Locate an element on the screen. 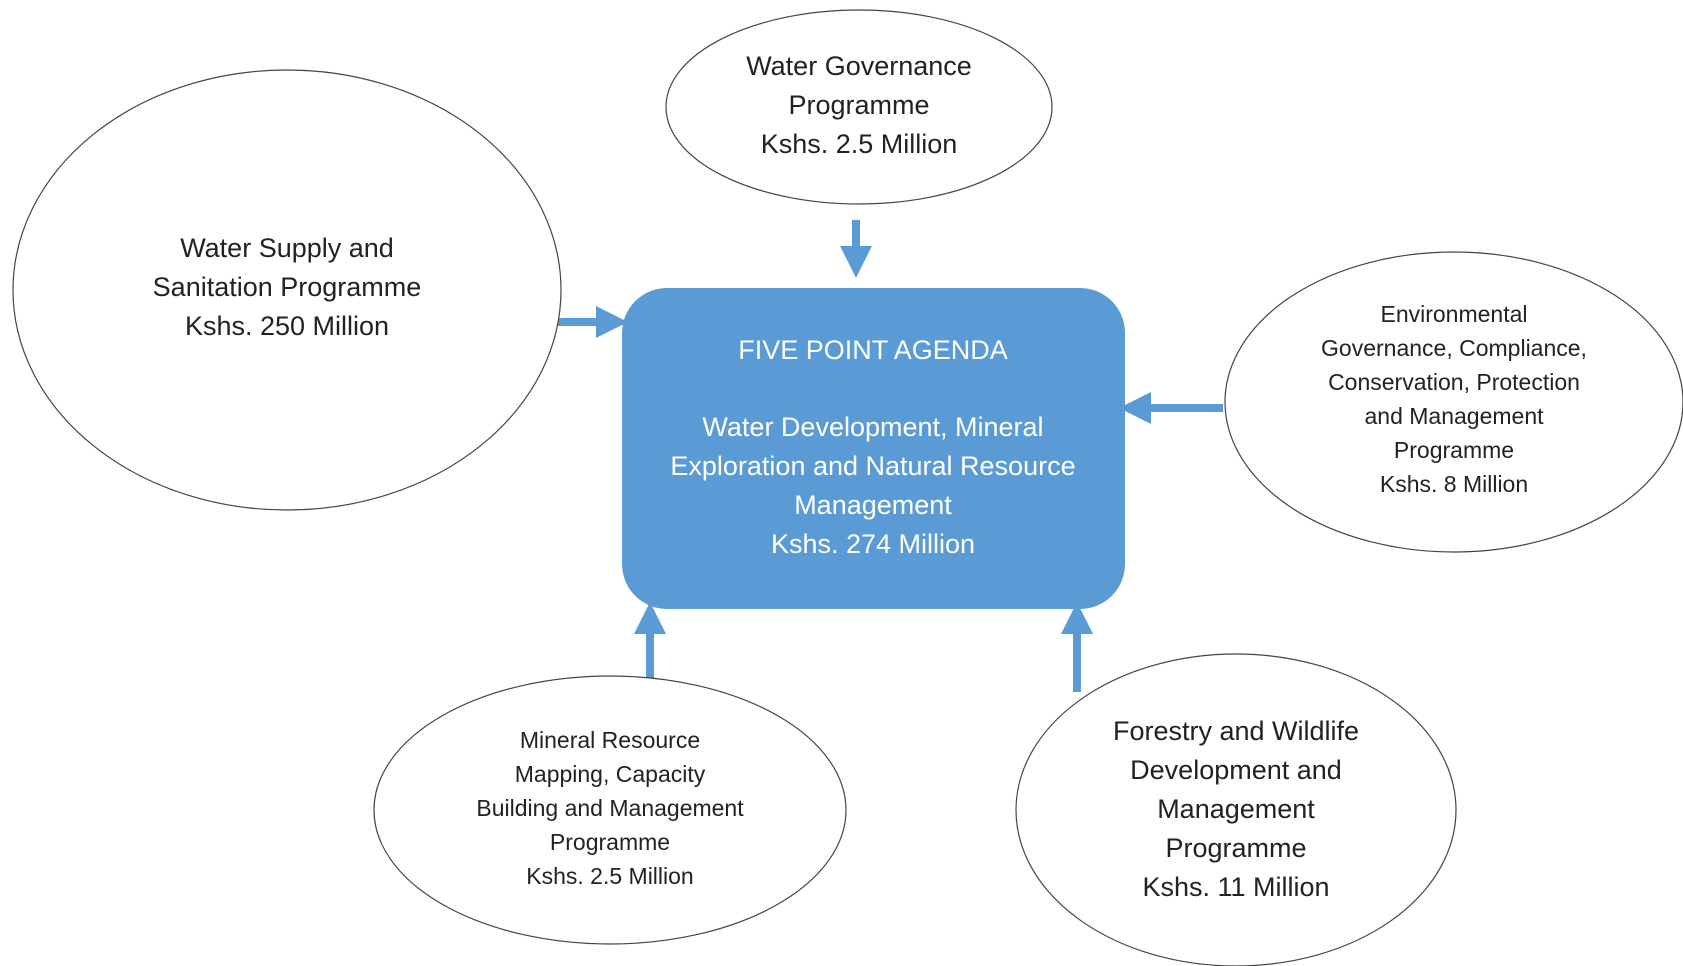 The image size is (1683, 966). center-line: Management is located at coordinates (873, 505).